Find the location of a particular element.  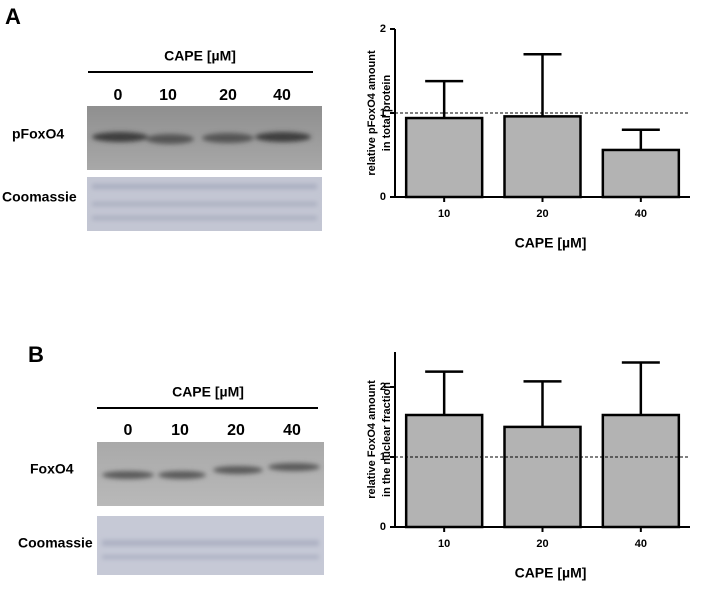

panel-label: B is located at coordinates (36, 354).